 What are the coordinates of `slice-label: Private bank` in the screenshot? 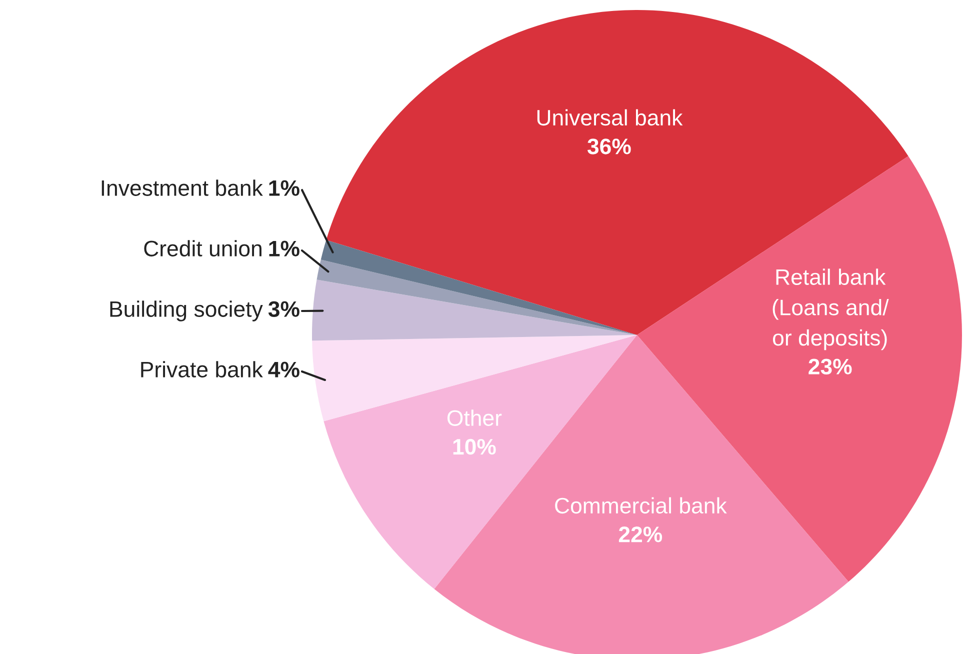 It's located at (202, 369).